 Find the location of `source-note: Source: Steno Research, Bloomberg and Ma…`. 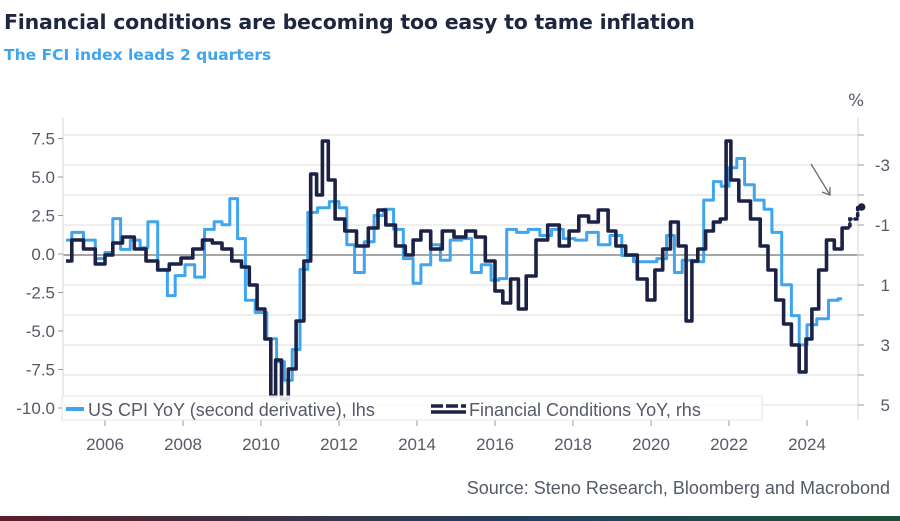

source-note: Source: Steno Research, Bloomberg and Ma… is located at coordinates (678, 488).